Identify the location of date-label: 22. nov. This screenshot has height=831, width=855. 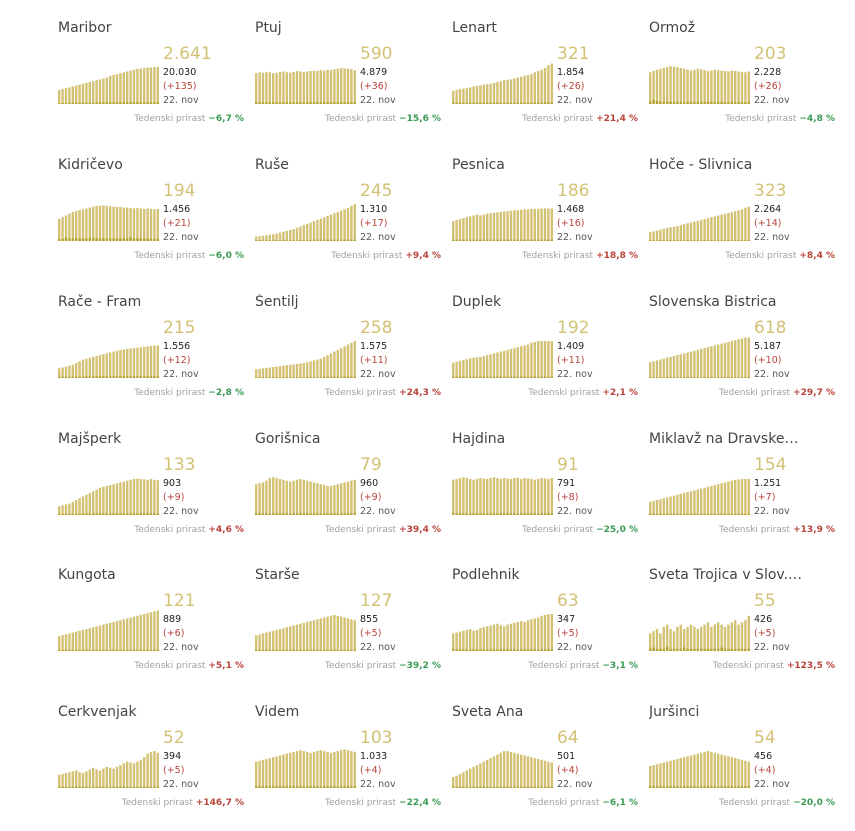
(772, 100).